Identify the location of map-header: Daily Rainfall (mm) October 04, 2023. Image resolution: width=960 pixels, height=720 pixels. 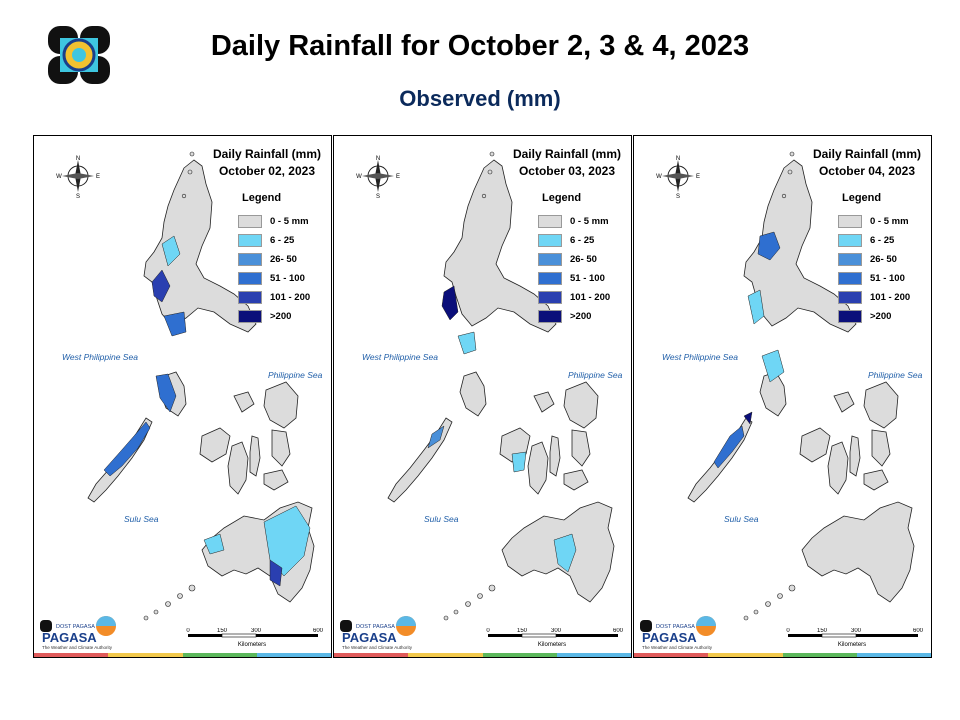
(867, 163).